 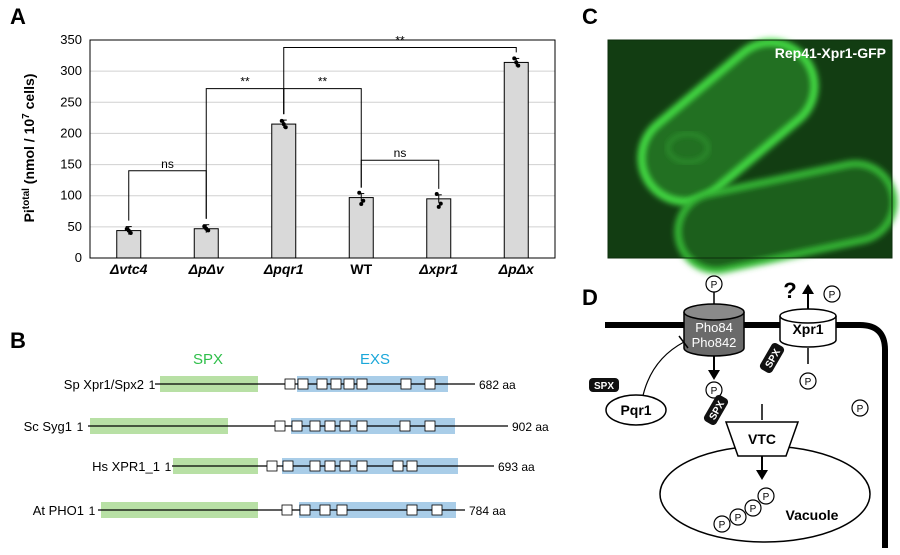 I want to click on phosphate-xpr1-outside: P, so click(x=832, y=294).